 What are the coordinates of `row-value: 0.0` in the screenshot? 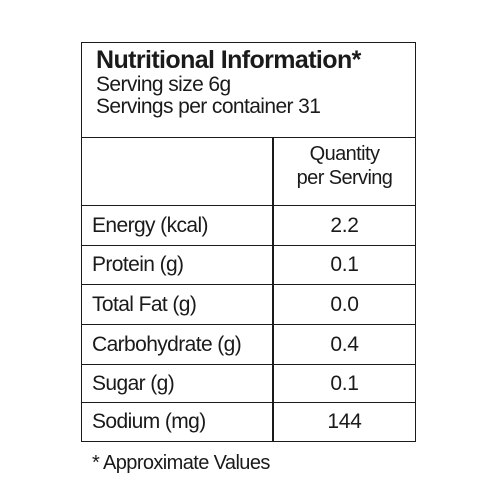 It's located at (344, 304).